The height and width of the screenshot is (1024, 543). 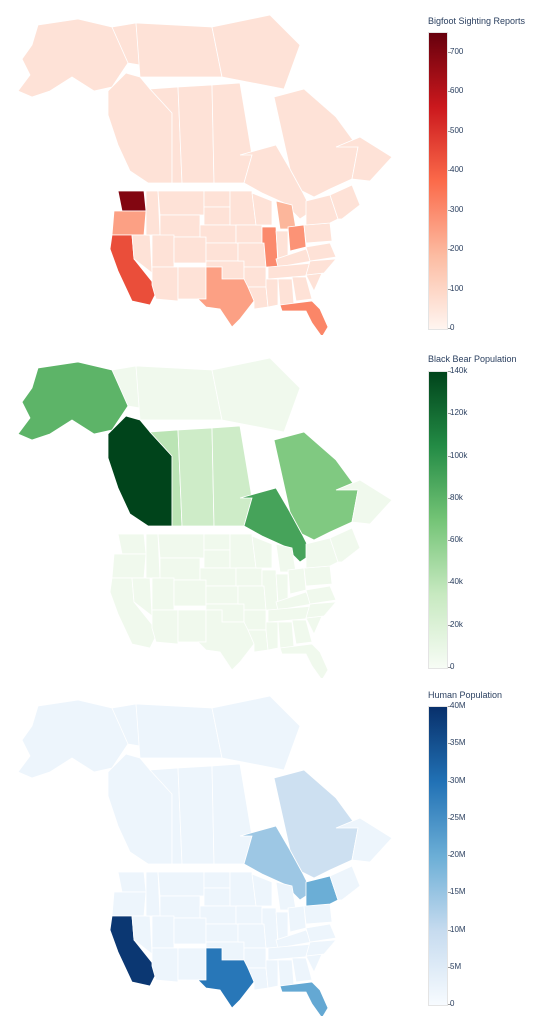 I want to click on colorbar-tick-label: 20k, so click(x=456, y=624).